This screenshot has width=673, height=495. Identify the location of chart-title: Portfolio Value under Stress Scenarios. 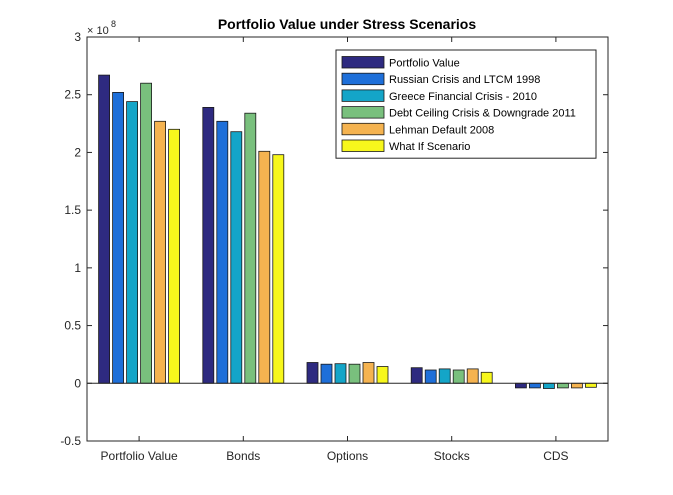
(347, 24).